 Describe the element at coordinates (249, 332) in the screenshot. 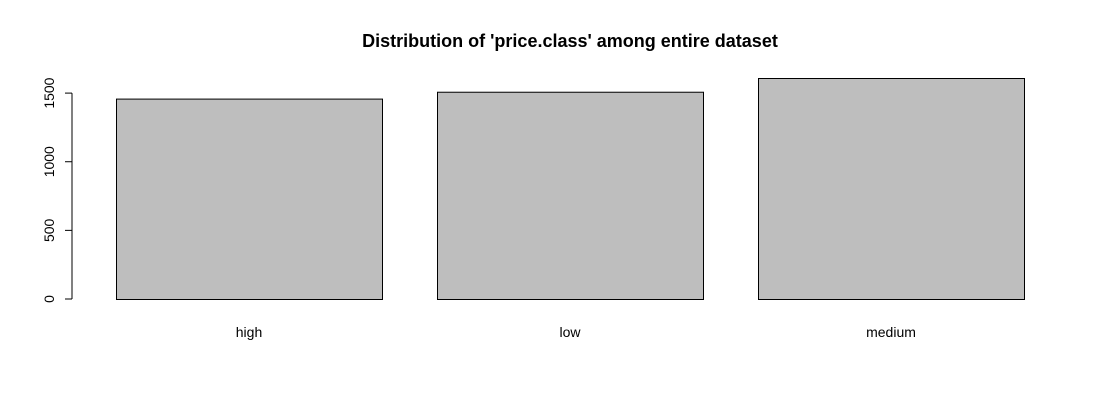

I see `x-category-label: high` at that location.